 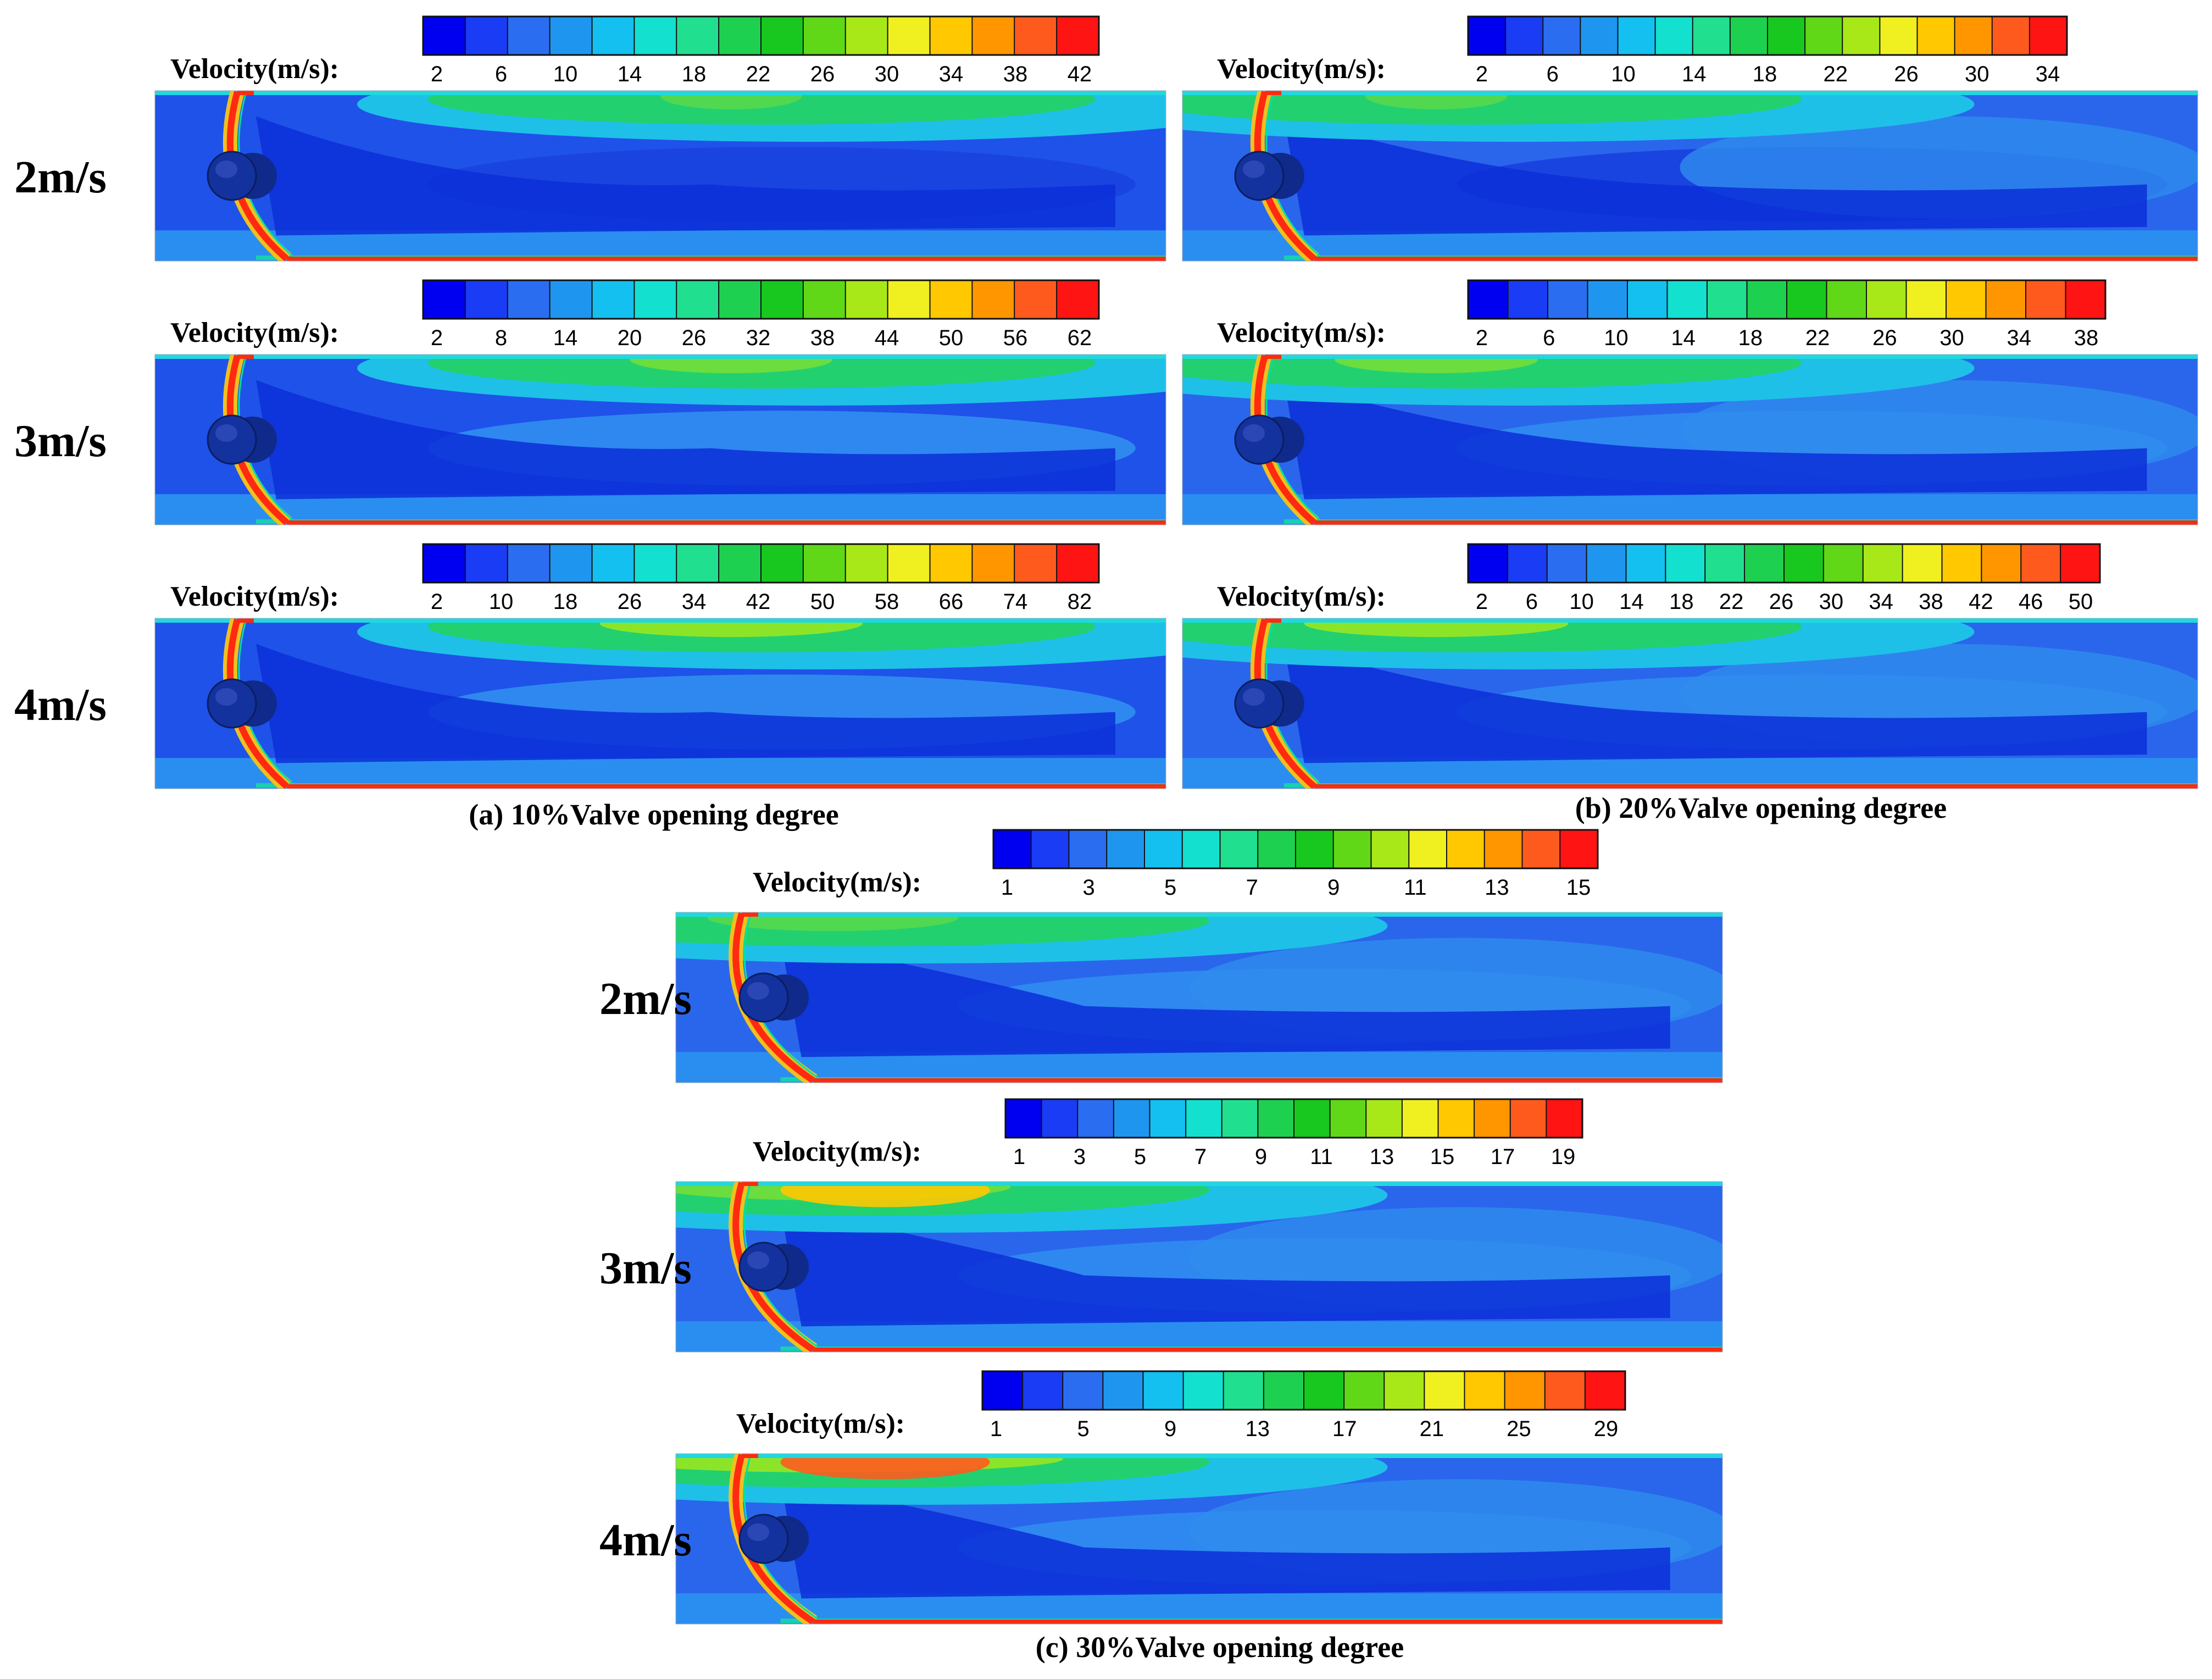 What do you see at coordinates (1161, 1498) in the screenshot?
I see `case-c-4ms: 1 5 9 13 17 21 25 29 Velocity(m/s): 4m/s` at bounding box center [1161, 1498].